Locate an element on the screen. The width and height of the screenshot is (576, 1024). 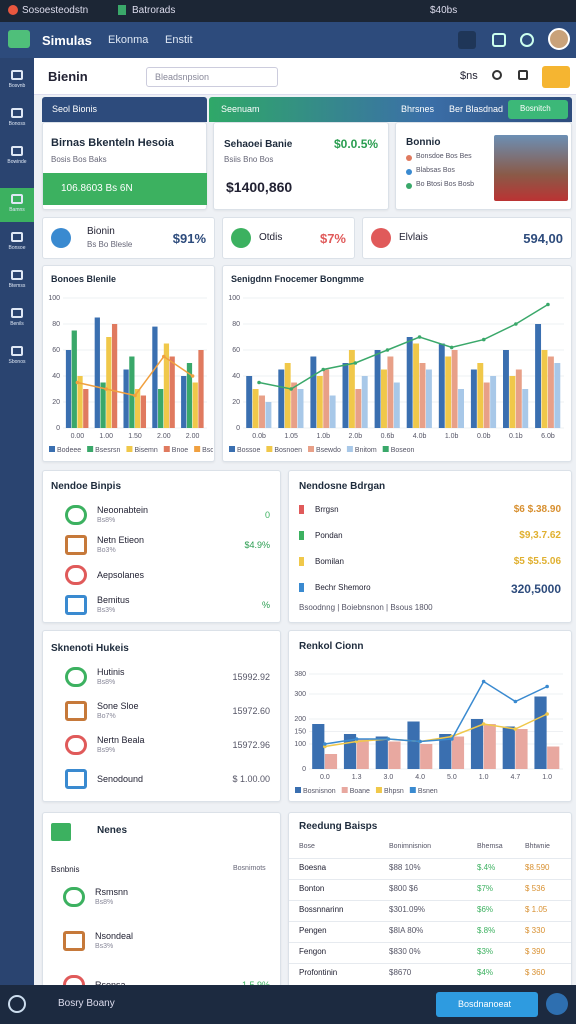
table-cell: $ 330 is located at coordinates (535, 930).